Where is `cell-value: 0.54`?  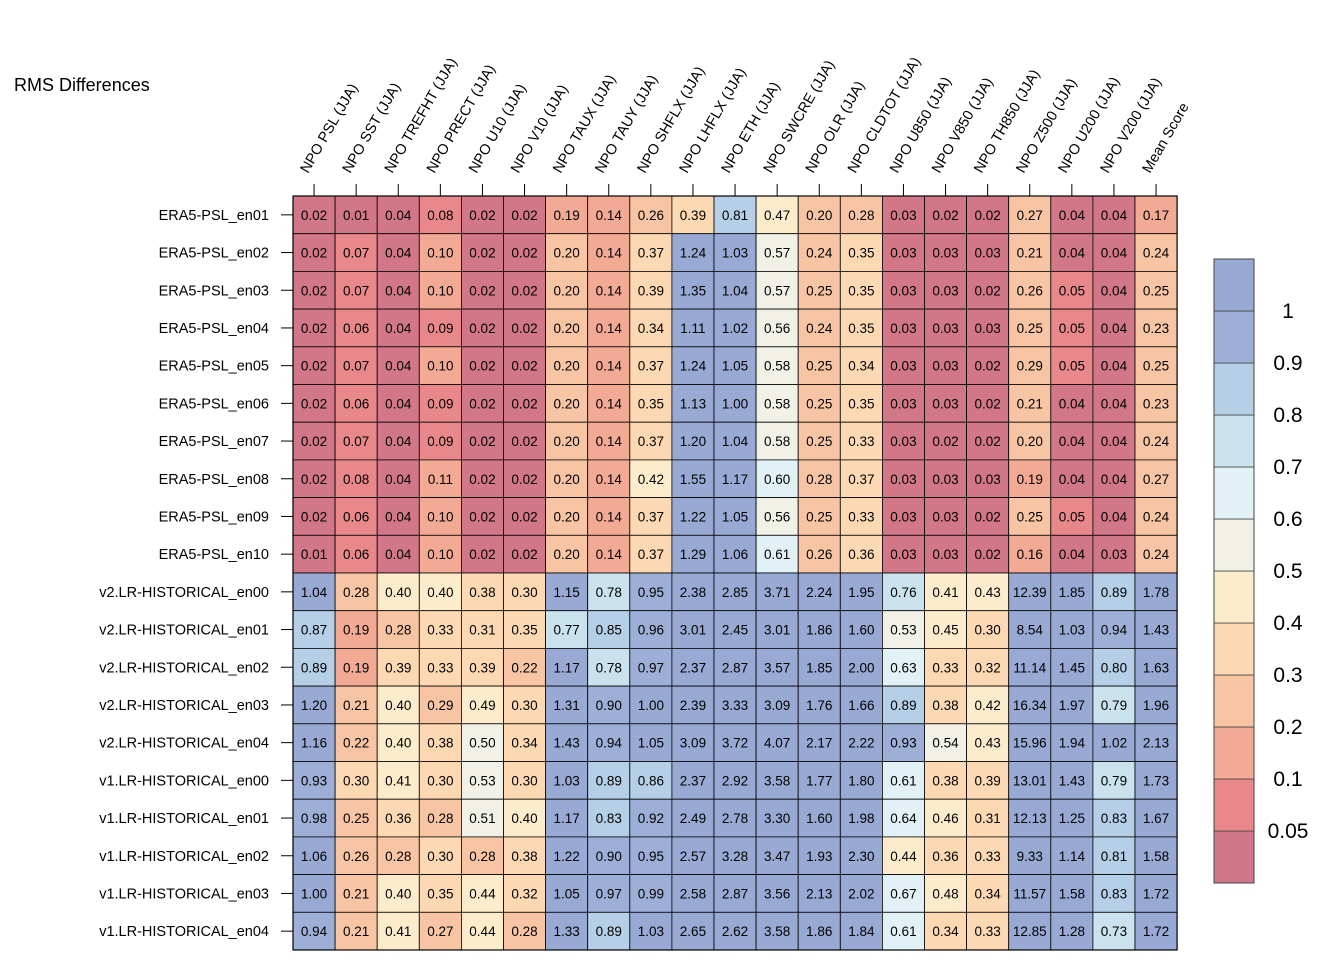
cell-value: 0.54 is located at coordinates (945, 743).